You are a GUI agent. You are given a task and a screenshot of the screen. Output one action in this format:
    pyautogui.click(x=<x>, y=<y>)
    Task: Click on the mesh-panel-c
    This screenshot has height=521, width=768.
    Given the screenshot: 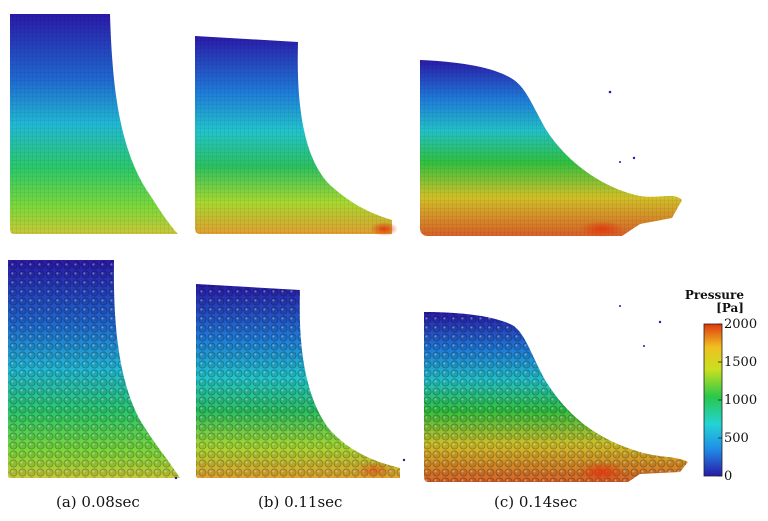 What is the action you would take?
    pyautogui.click(x=551, y=148)
    